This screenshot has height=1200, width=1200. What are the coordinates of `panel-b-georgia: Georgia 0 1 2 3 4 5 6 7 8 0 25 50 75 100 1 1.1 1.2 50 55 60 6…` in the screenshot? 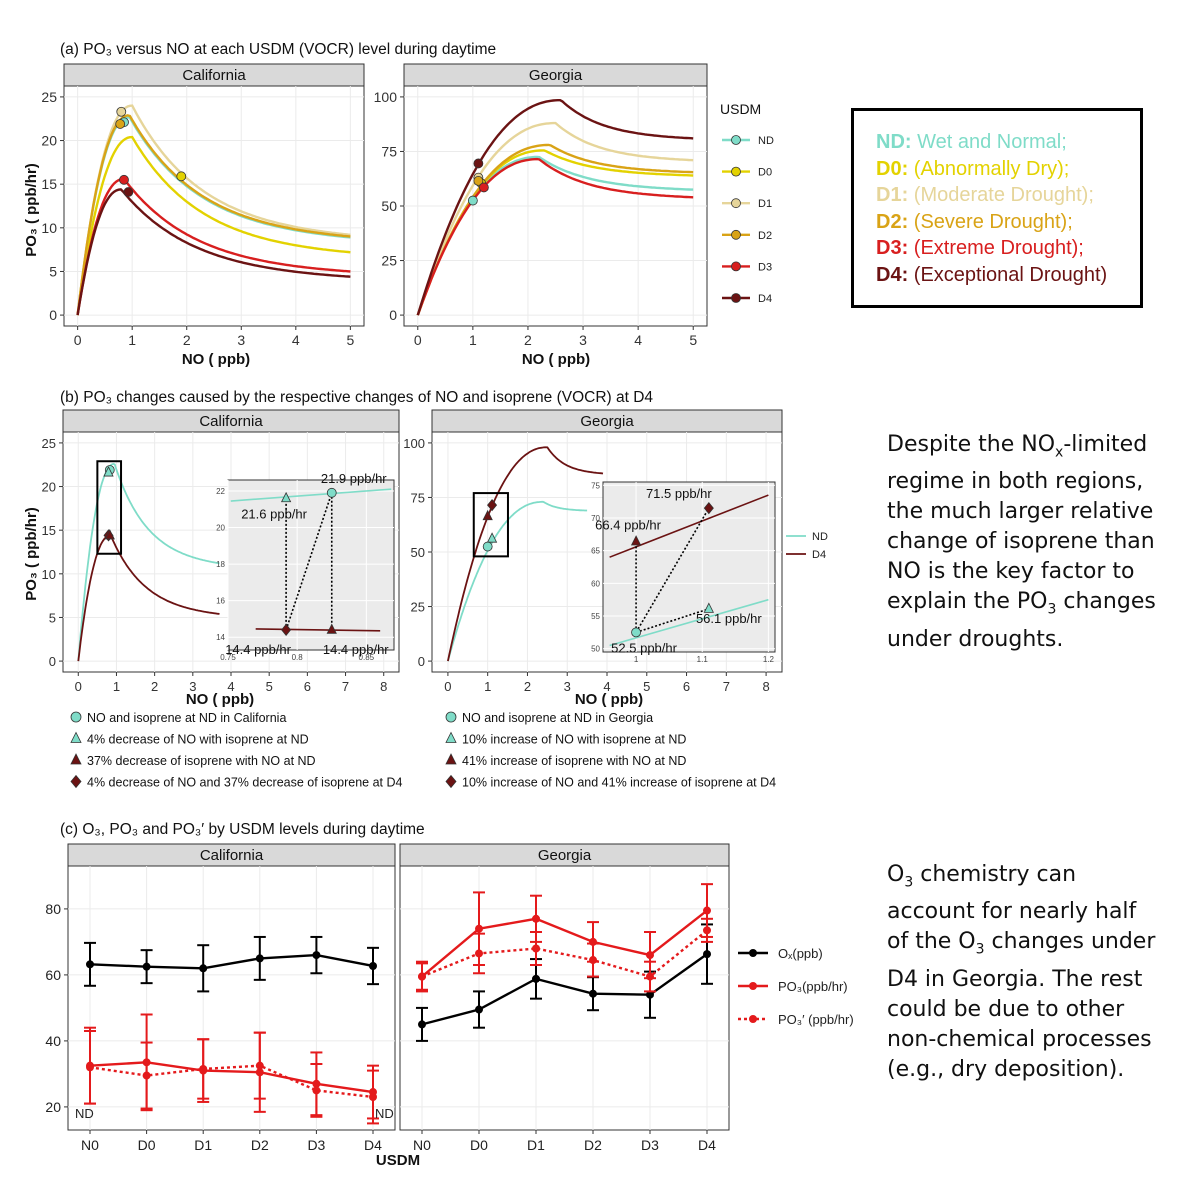 It's located at (593, 551).